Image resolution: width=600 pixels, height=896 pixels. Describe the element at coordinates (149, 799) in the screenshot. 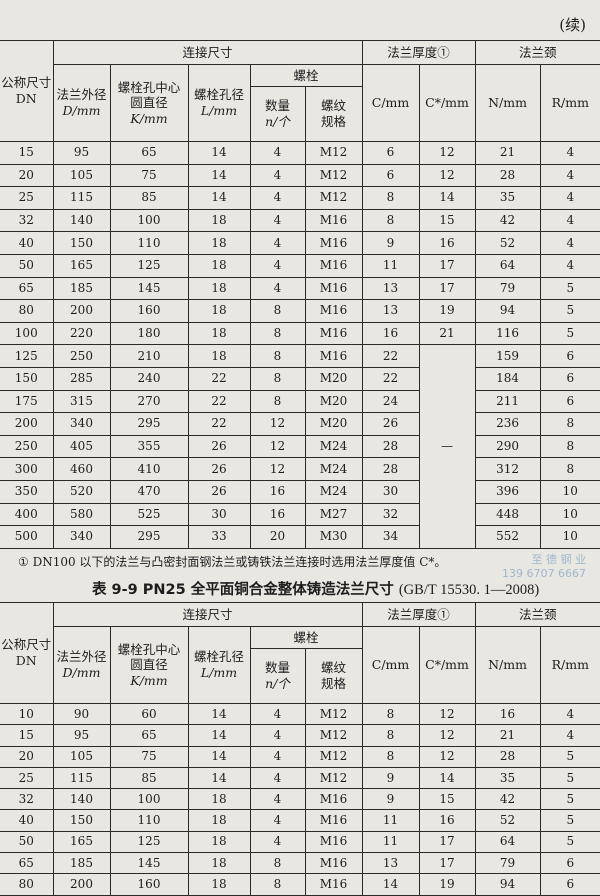

I see `table-cell: 100` at that location.